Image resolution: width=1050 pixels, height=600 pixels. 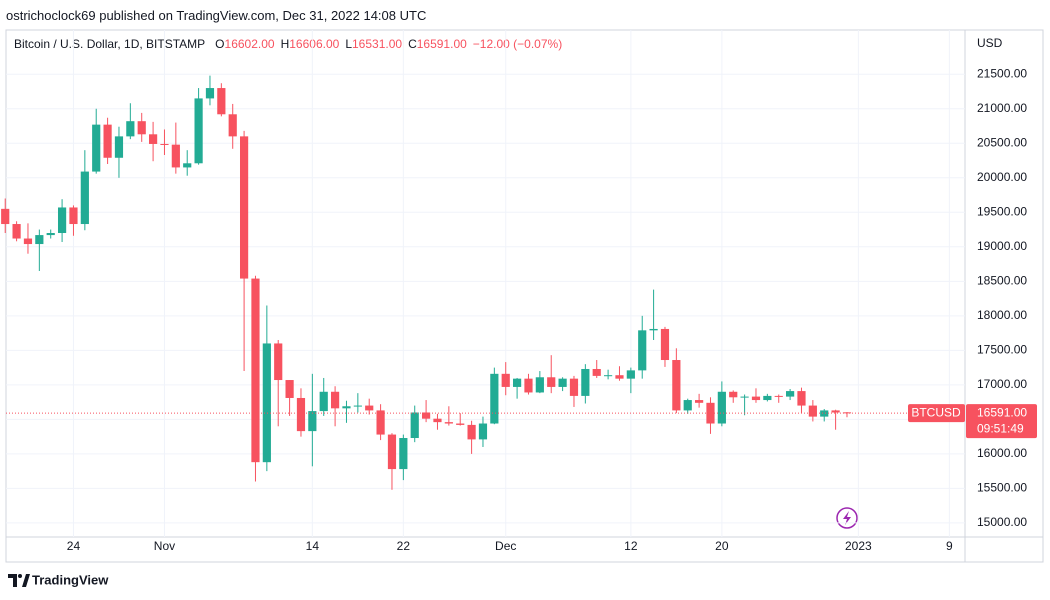 I want to click on change-value: −12.00 (−0.07%), so click(x=517, y=44).